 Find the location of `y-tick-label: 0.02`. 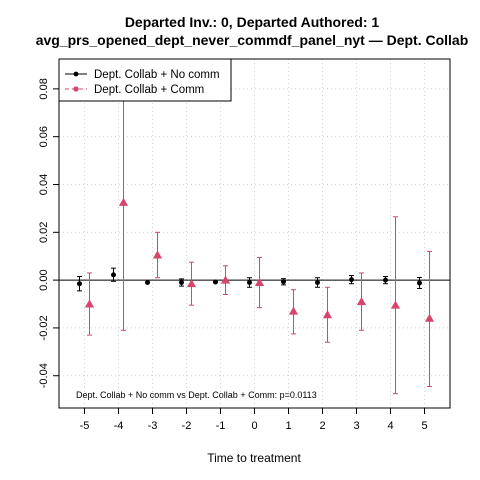

y-tick-label: 0.02 is located at coordinates (44, 232).